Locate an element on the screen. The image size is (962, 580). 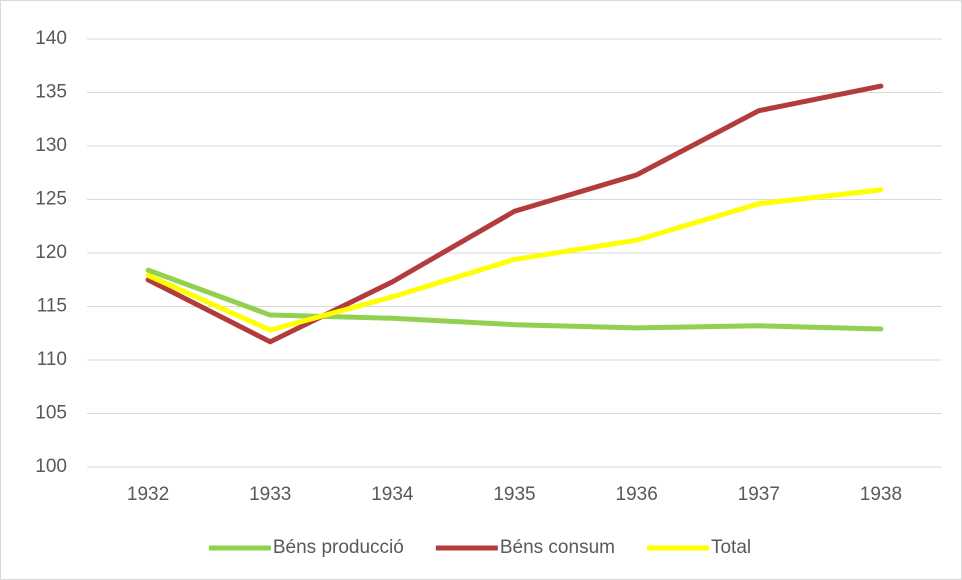
x-tick-label: 1932 is located at coordinates (148, 494).